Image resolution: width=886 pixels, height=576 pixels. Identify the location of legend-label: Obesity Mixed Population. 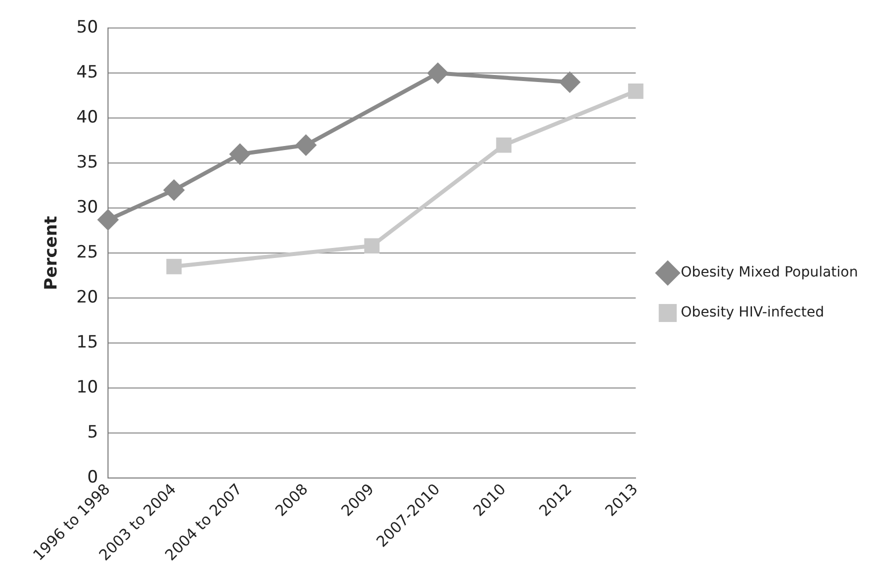
(769, 272).